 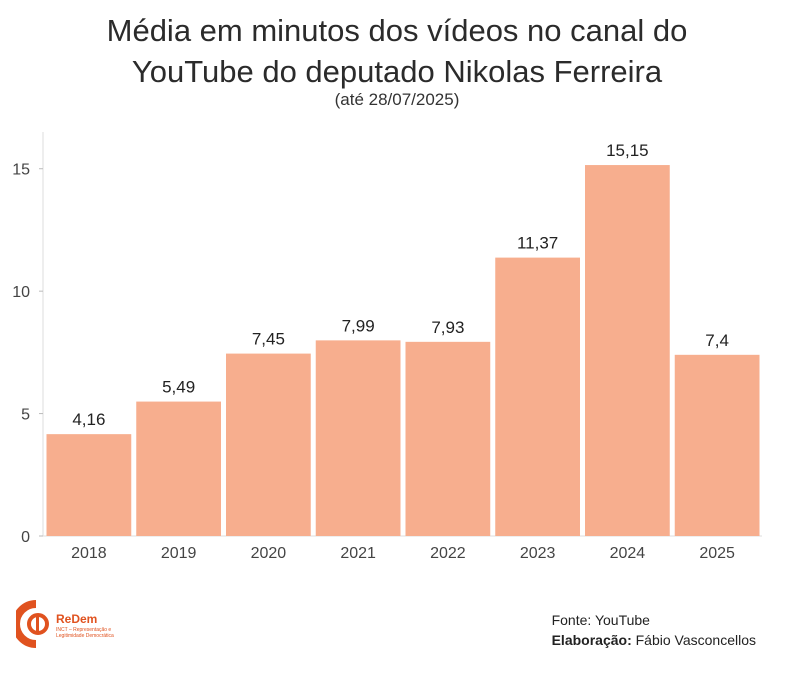 What do you see at coordinates (178, 387) in the screenshot?
I see `bar-value-label: 5,49` at bounding box center [178, 387].